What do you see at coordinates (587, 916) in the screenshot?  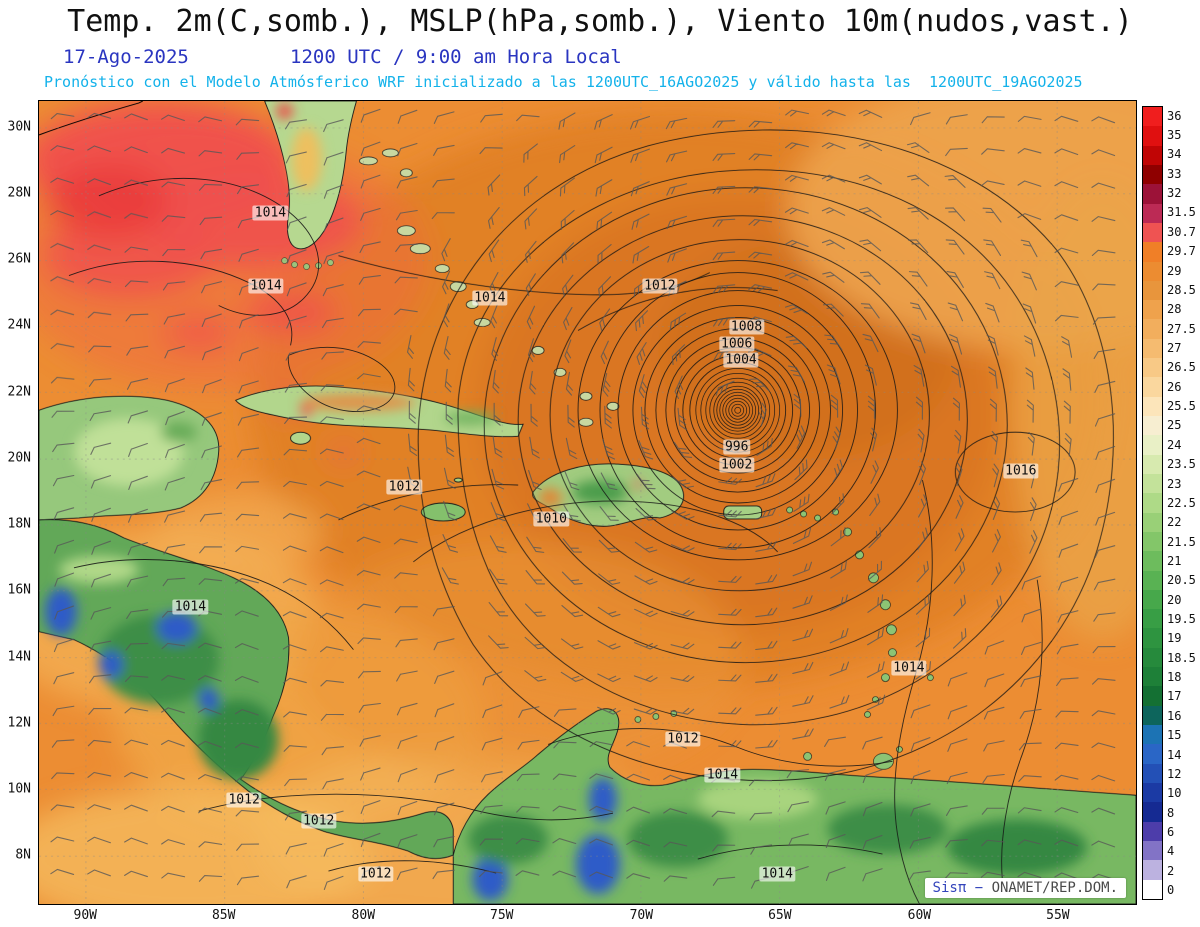 I see `longitude-axis: 90W 85W 80W 75W 70W 65W 60W 55W` at bounding box center [587, 916].